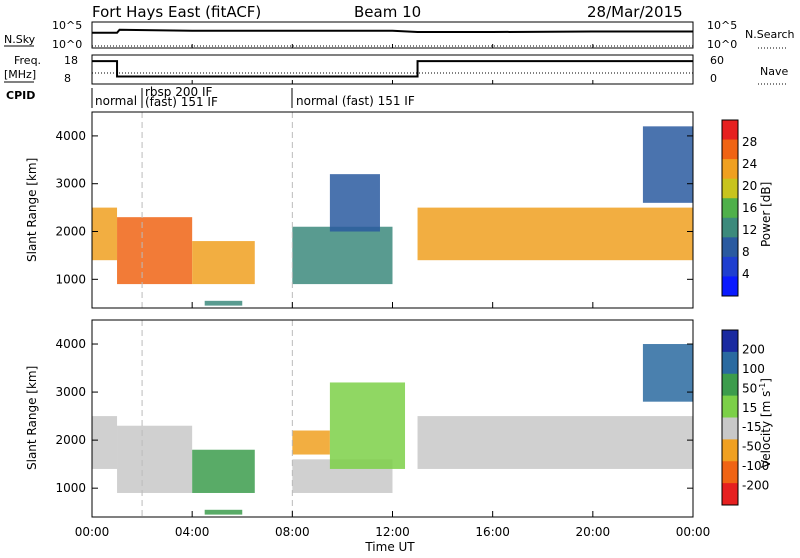 The height and width of the screenshot is (558, 800). What do you see at coordinates (27, 60) in the screenshot?
I see `freq-label-line1: Freq.` at bounding box center [27, 60].